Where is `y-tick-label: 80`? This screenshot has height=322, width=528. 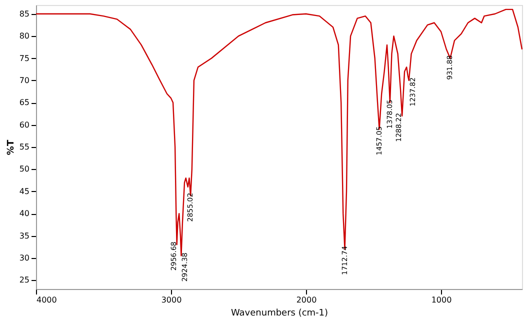
y-tick-label: 80 is located at coordinates (24, 36).